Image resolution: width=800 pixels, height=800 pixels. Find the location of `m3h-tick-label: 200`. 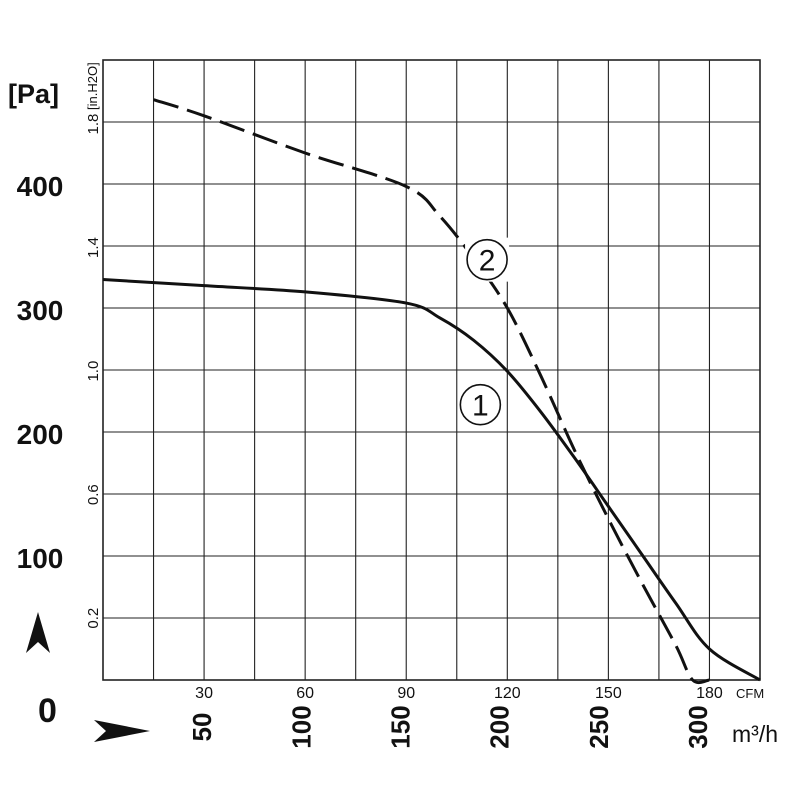

m3h-tick-label: 200 is located at coordinates (500, 726).